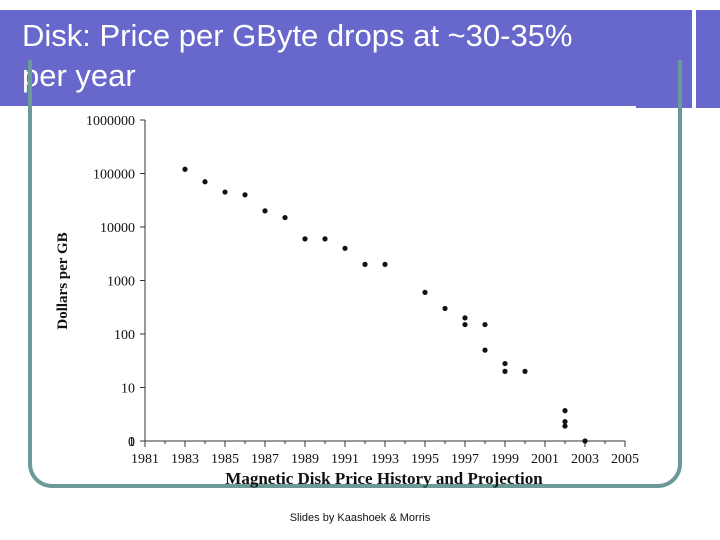  Describe the element at coordinates (225, 459) in the screenshot. I see `x-tick-label: 1985` at that location.